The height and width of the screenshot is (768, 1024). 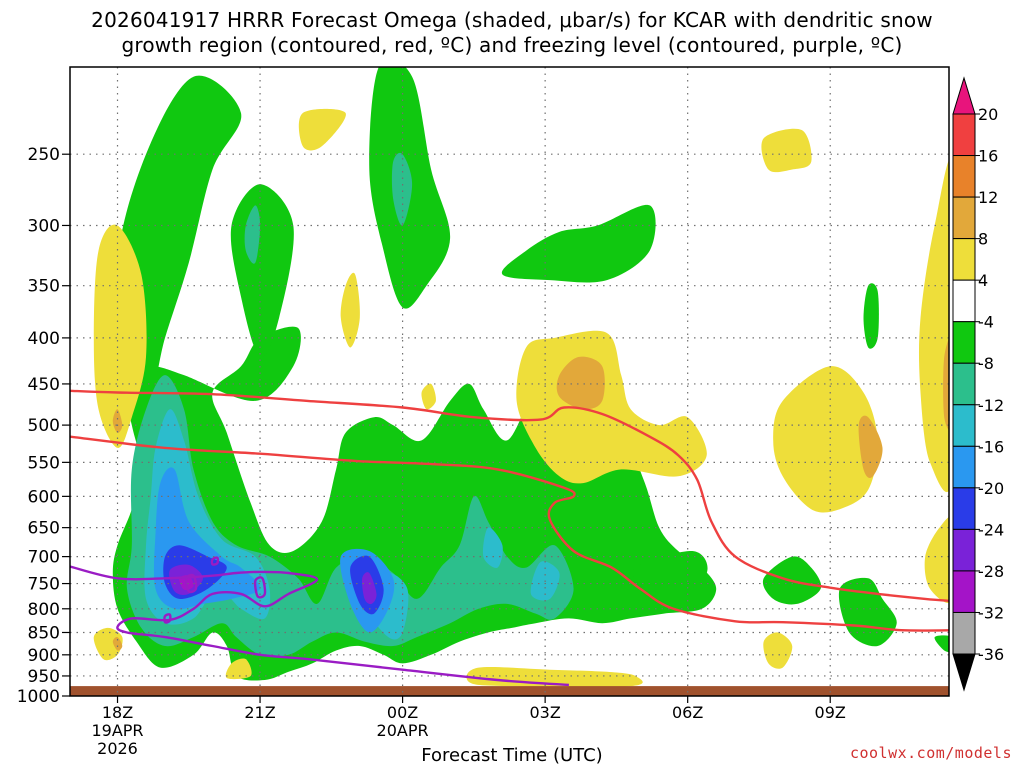 What do you see at coordinates (44, 385) in the screenshot?
I see `y-tick-label-450: 450` at bounding box center [44, 385].